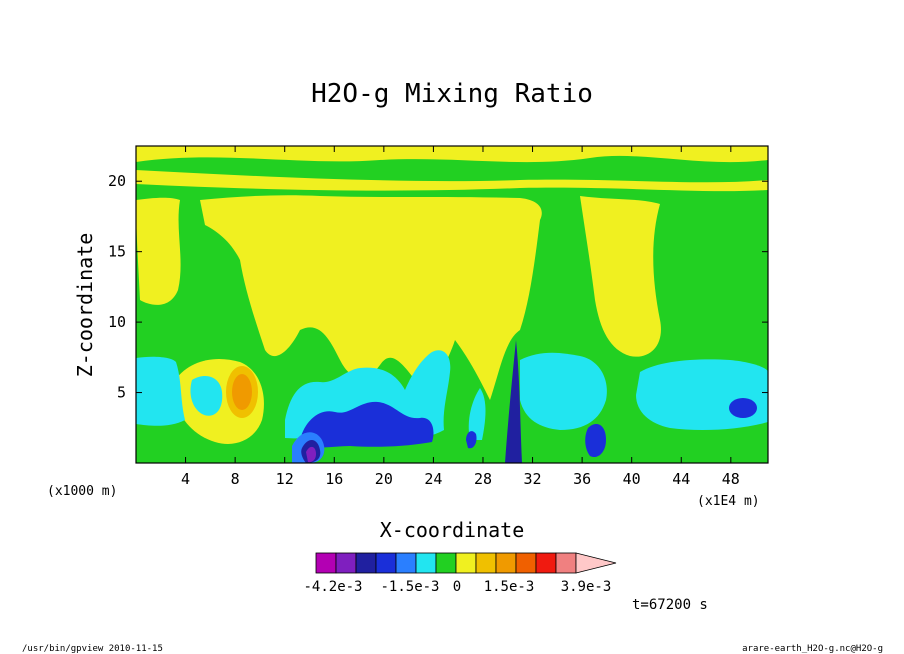  What do you see at coordinates (728, 501) in the screenshot?
I see `x-unit-right: (x1E4 m)` at bounding box center [728, 501].